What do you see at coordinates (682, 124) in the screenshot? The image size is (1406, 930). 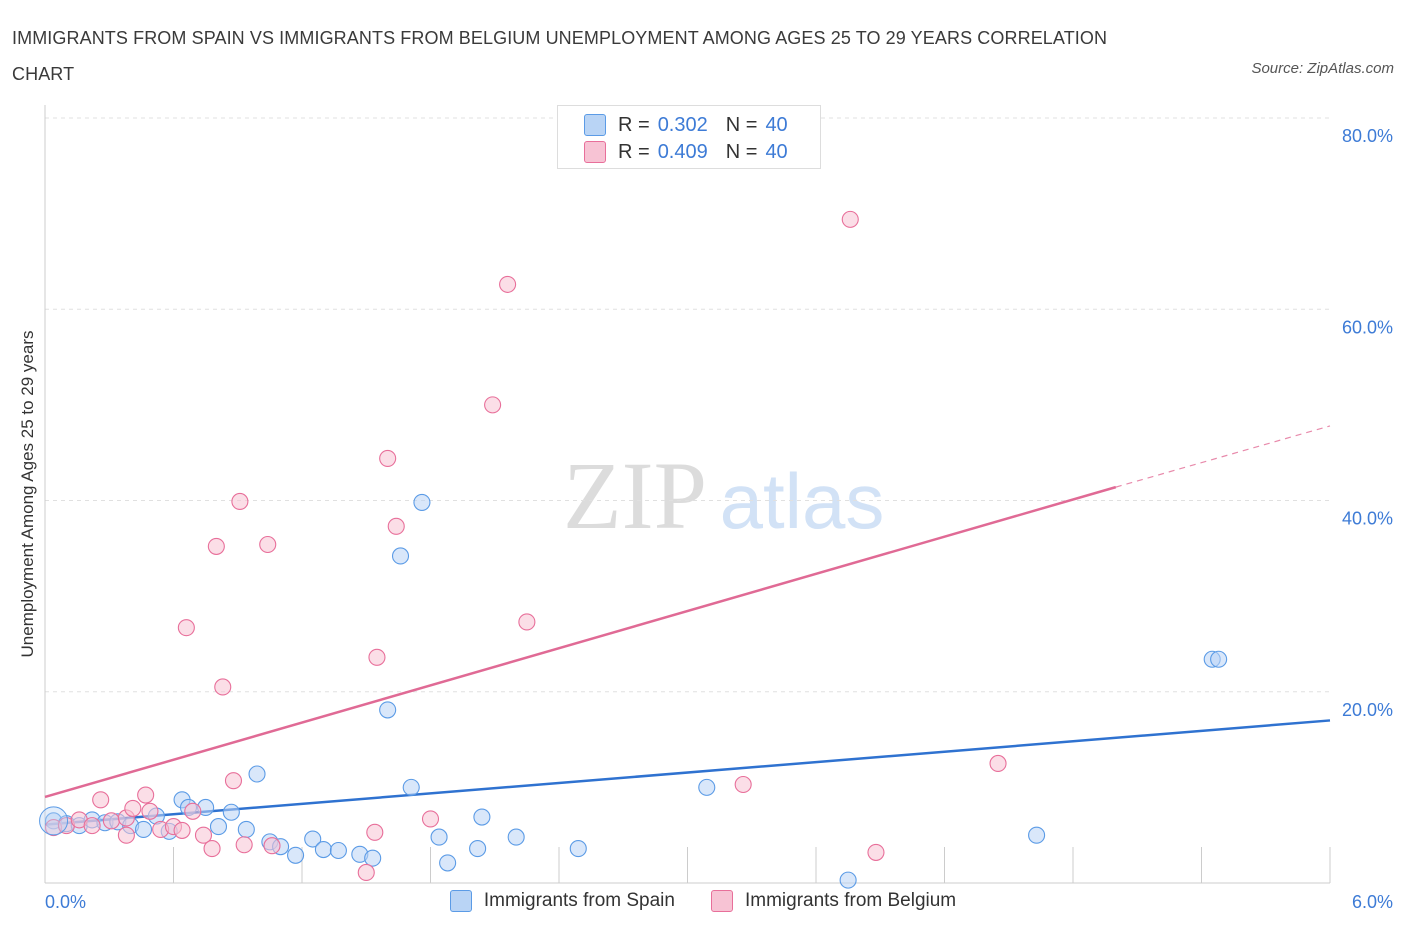 I see `legend-r-value-spain: 0.302` at bounding box center [682, 124].